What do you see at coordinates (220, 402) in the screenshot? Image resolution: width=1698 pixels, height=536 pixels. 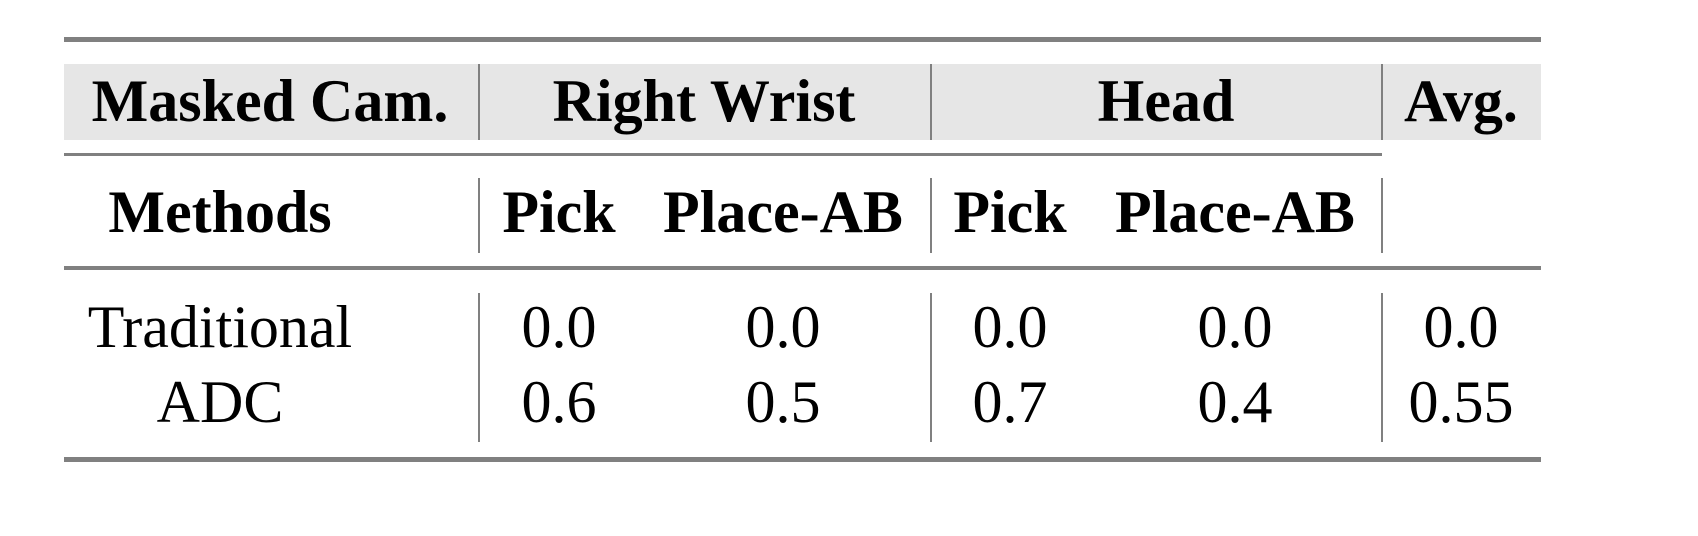 I see `row-method: ADC` at bounding box center [220, 402].